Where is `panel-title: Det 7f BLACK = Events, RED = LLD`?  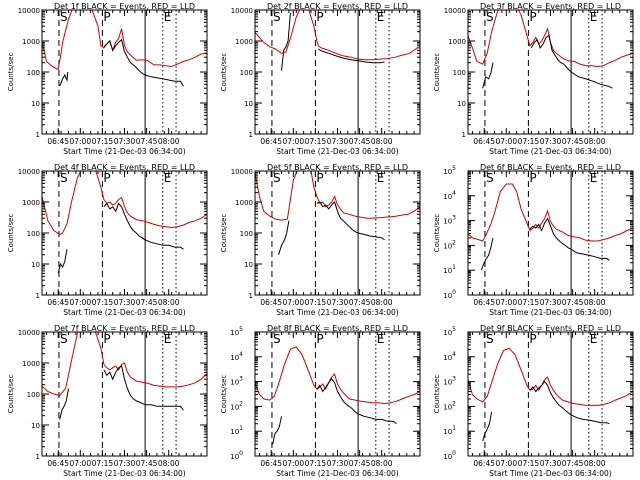
panel-title: Det 7f BLACK = Events, RED = LLD is located at coordinates (124, 328).